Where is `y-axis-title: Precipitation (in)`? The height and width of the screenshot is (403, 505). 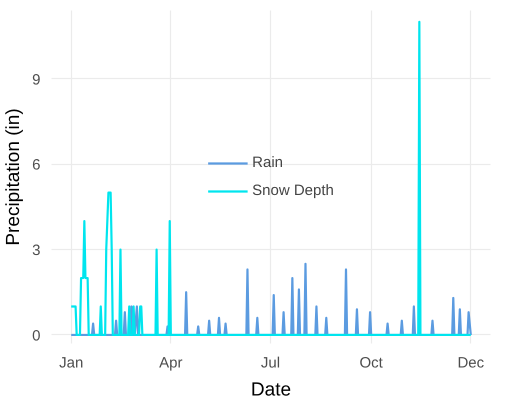
y-axis-title: Precipitation (in) is located at coordinates (13, 177).